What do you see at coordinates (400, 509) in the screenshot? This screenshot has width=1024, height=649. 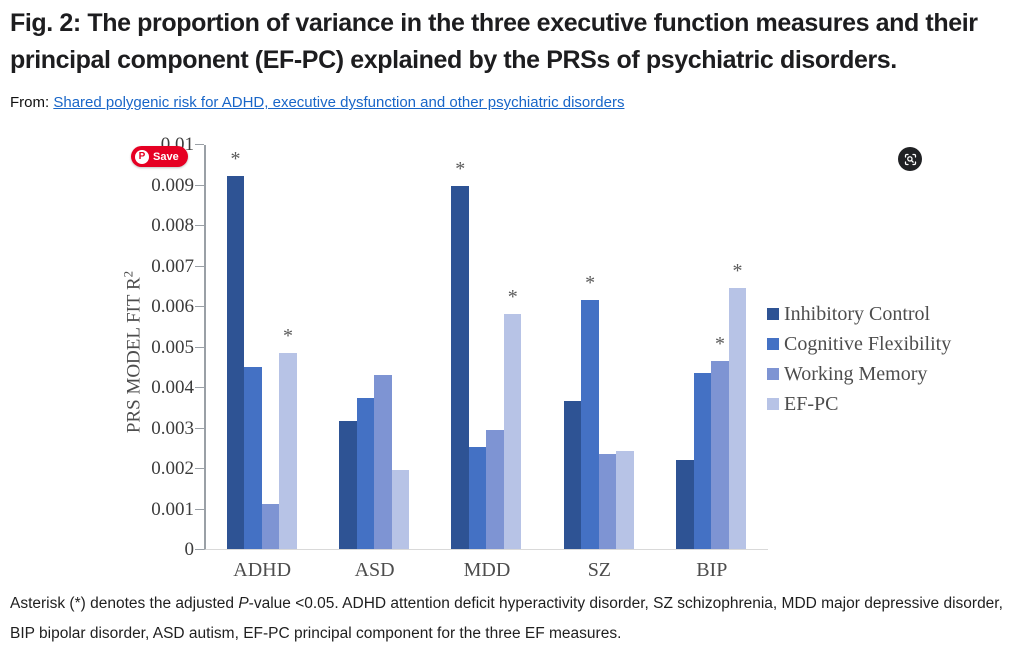 I see `bar-ef-pc-asd` at bounding box center [400, 509].